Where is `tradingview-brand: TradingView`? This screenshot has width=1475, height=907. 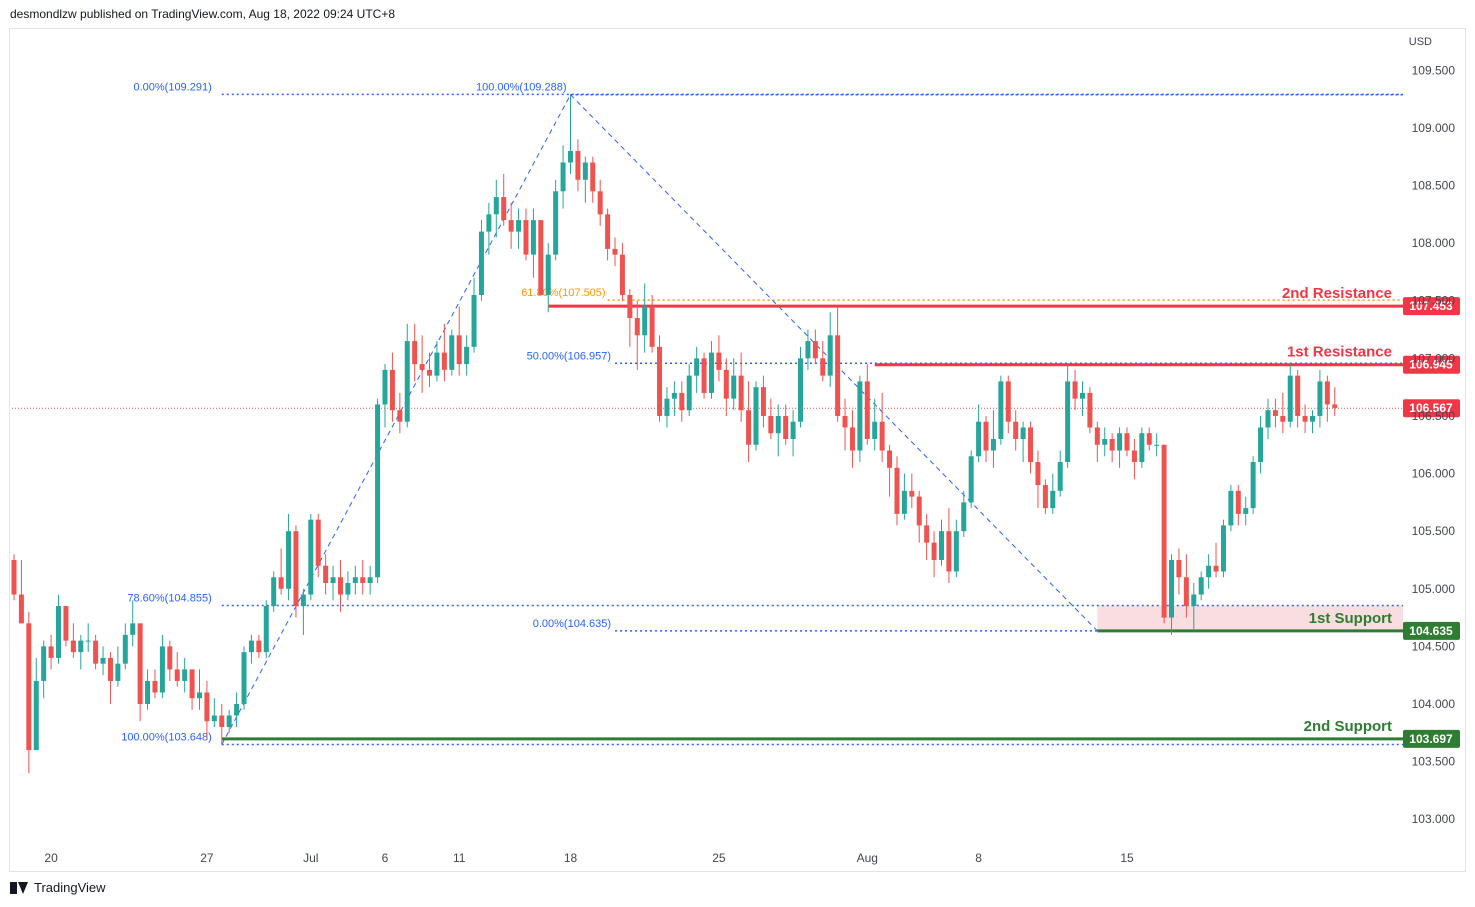 tradingview-brand: TradingView is located at coordinates (58, 887).